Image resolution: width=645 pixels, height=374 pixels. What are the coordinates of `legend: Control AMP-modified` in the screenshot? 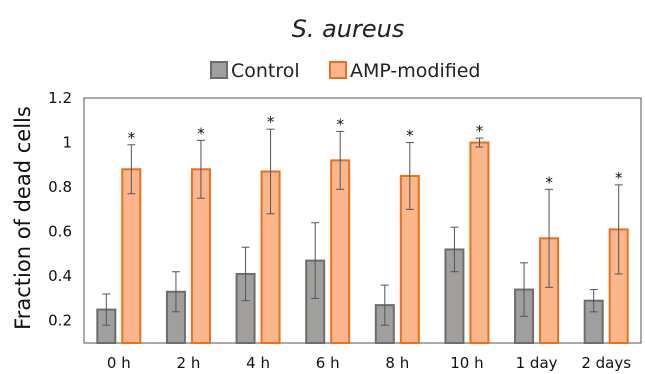 It's located at (345, 71).